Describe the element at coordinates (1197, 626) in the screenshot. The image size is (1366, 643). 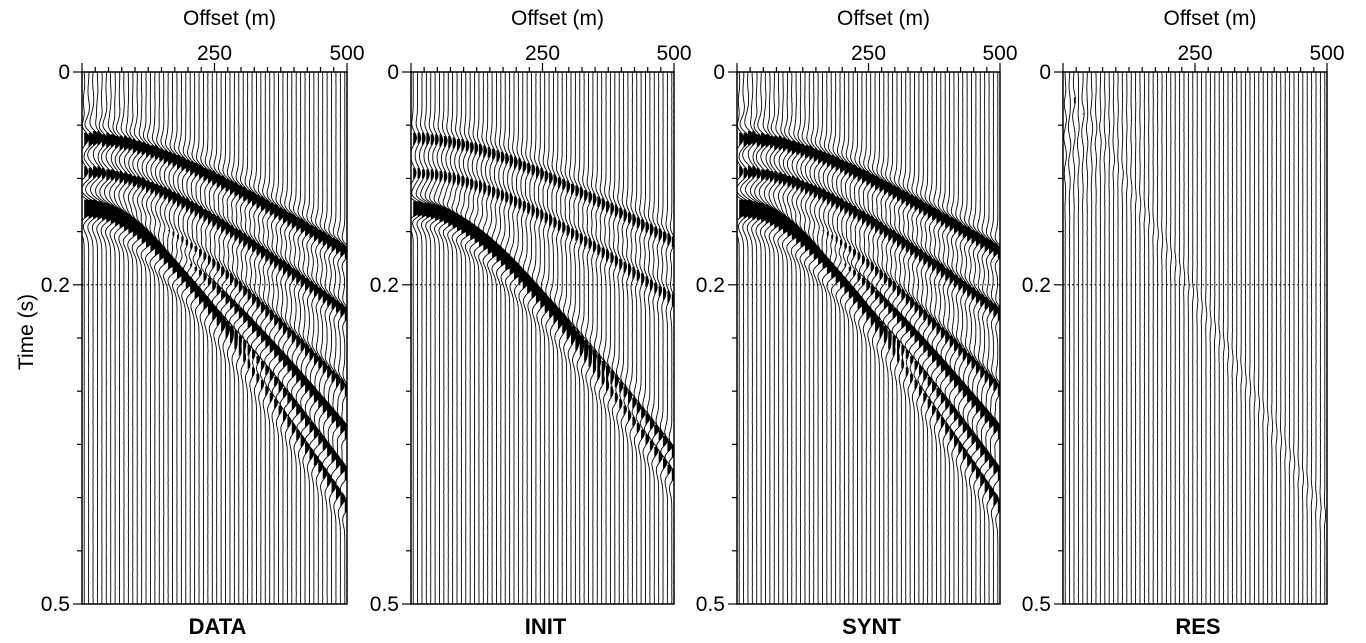
I see `panel-title: RES` at that location.